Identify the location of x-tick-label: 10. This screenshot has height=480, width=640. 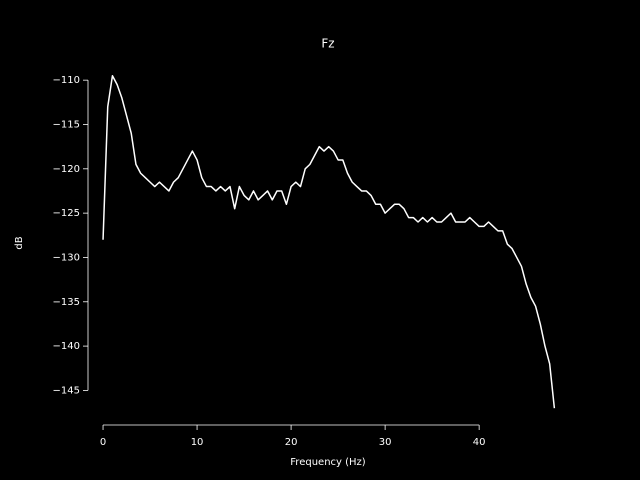
(197, 442).